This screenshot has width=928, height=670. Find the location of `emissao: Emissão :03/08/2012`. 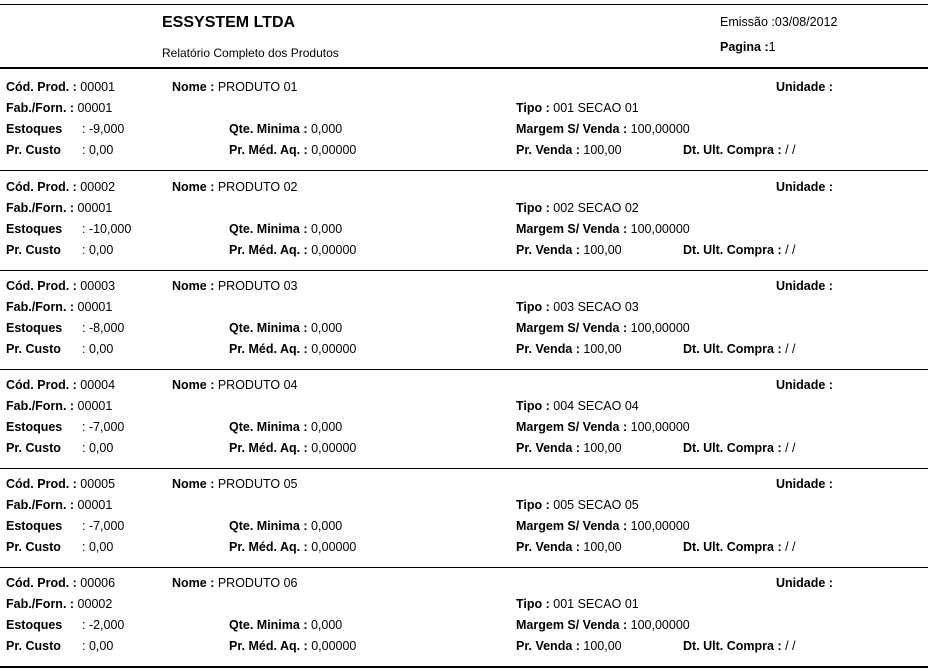

emissao: Emissão :03/08/2012 is located at coordinates (778, 22).